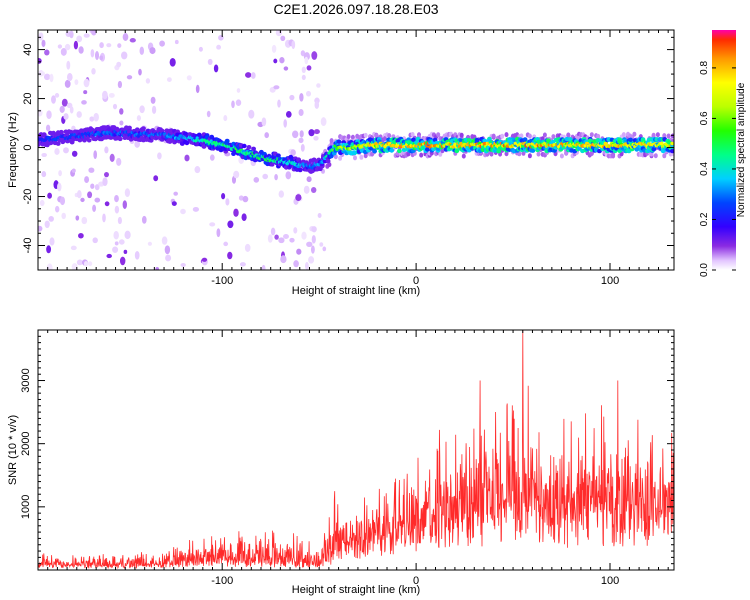 This screenshot has width=750, height=600. Describe the element at coordinates (28, 49) in the screenshot. I see `spectrogram-y-tick-label: 40` at that location.